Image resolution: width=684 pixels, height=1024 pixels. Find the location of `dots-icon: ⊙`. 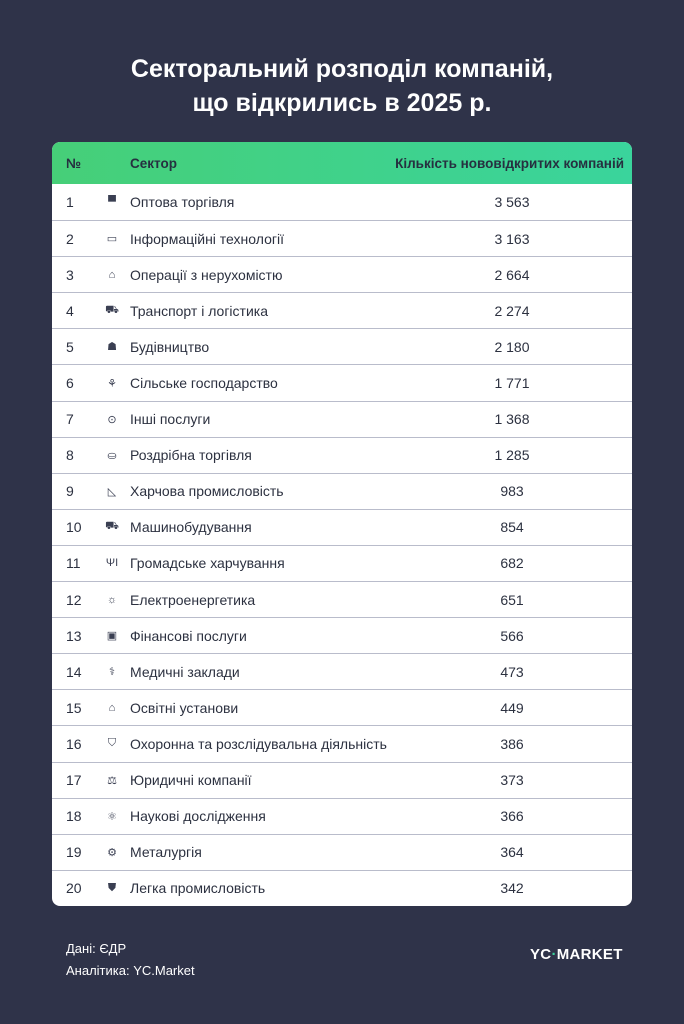

dots-icon: ⊙ is located at coordinates (112, 419).